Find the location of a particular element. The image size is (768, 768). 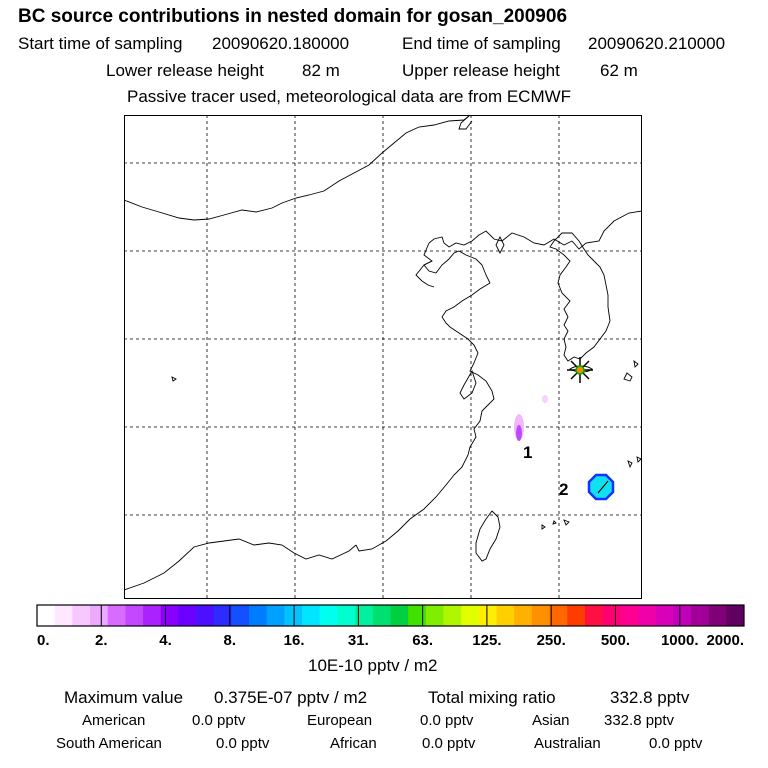

max-value-label: Maximum value is located at coordinates (124, 697).